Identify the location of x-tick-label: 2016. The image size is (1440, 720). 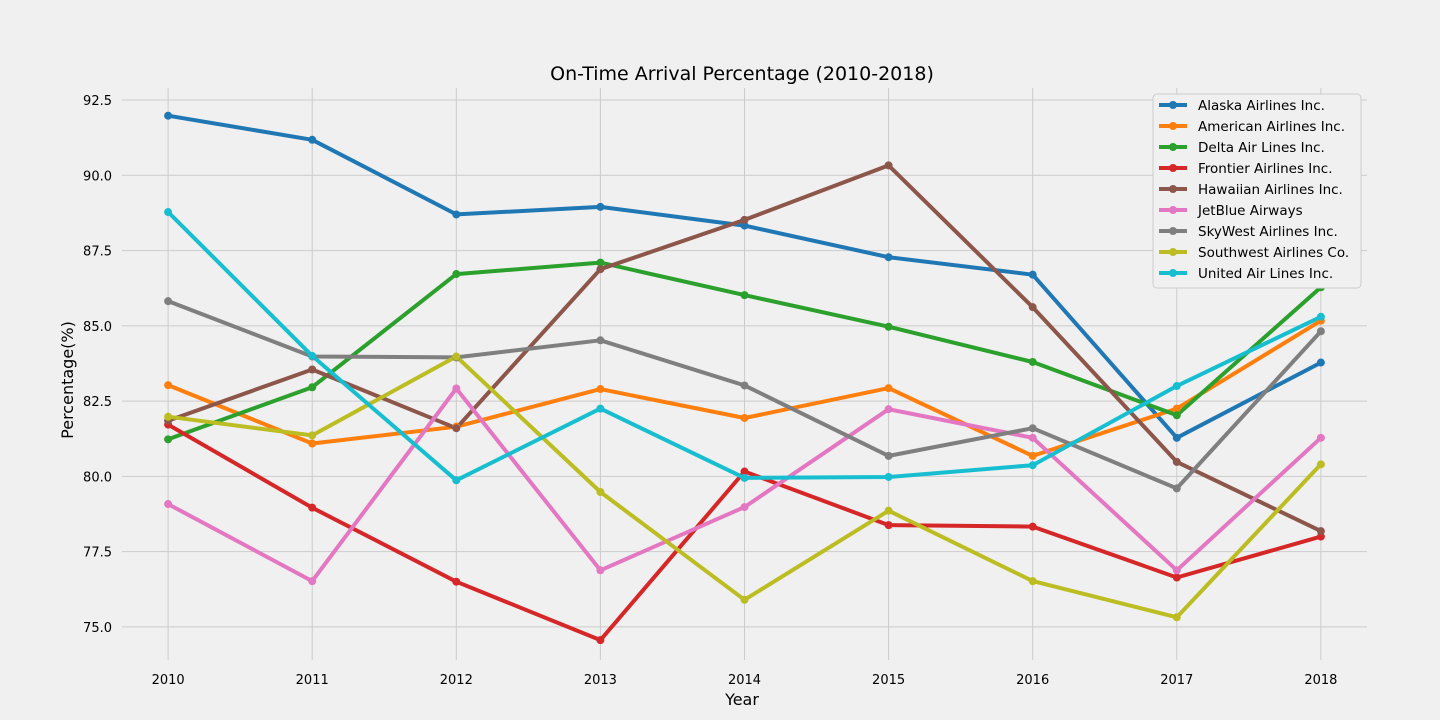
(1032, 680).